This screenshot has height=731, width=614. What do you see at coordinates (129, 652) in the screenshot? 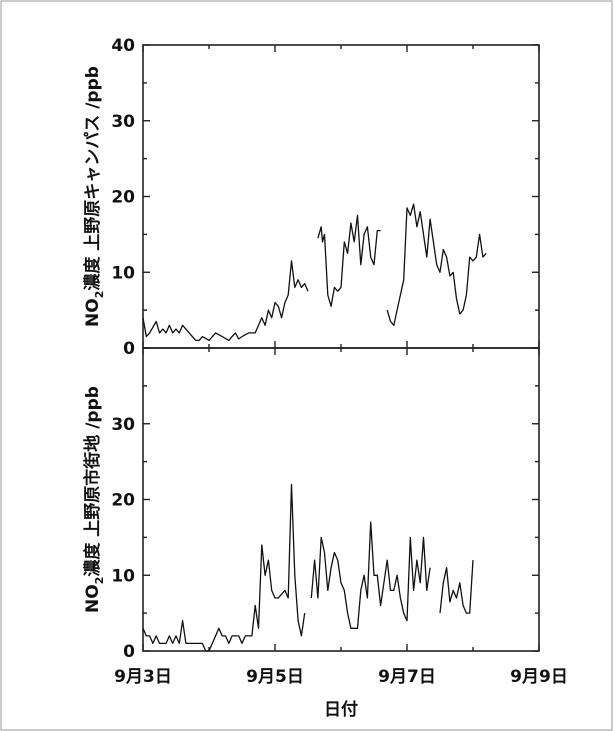
I see `bottom-y-tick-label: 0` at bounding box center [129, 652].